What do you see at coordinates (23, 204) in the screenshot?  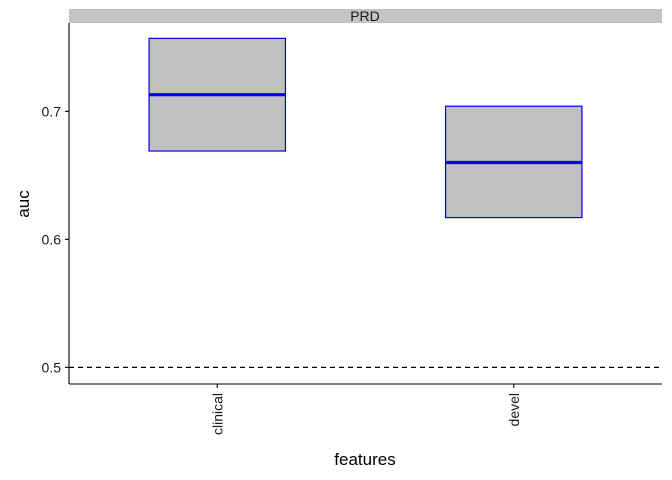 I see `y-axis-title: auc` at bounding box center [23, 204].